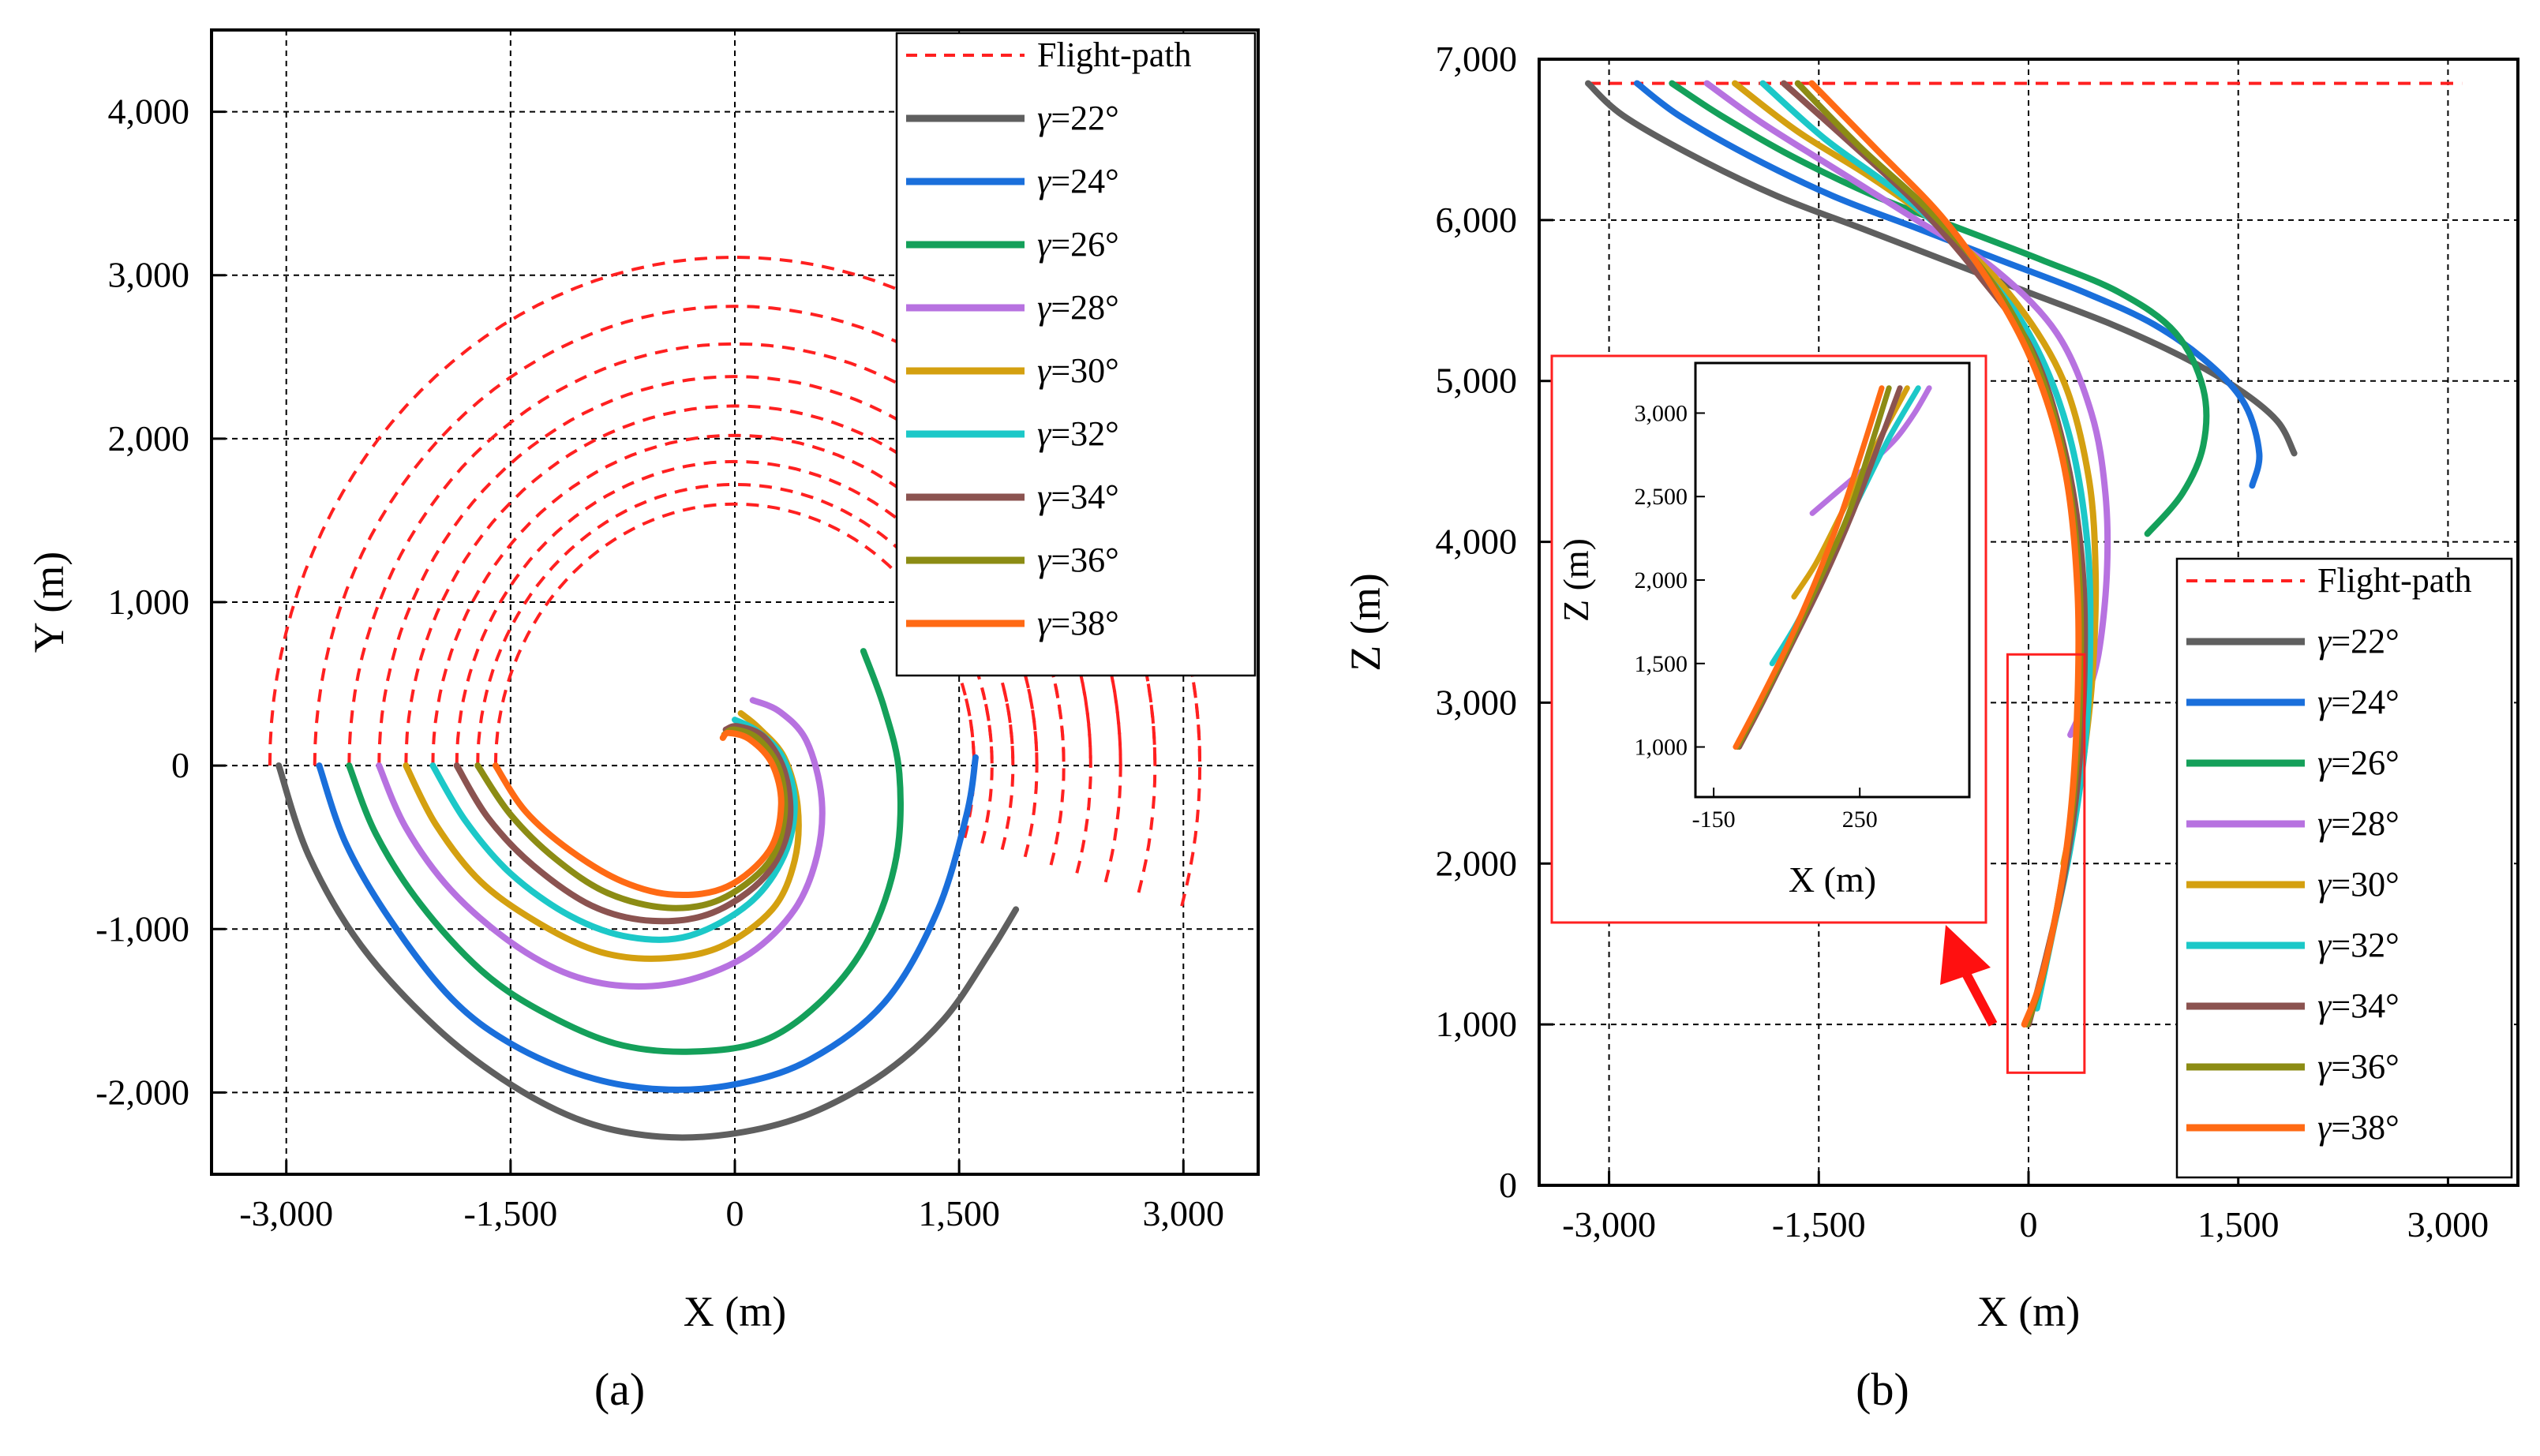 The image size is (2540, 1456). Describe the element at coordinates (1979, 998) in the screenshot. I see `zoom-arrow-shaft` at that location.